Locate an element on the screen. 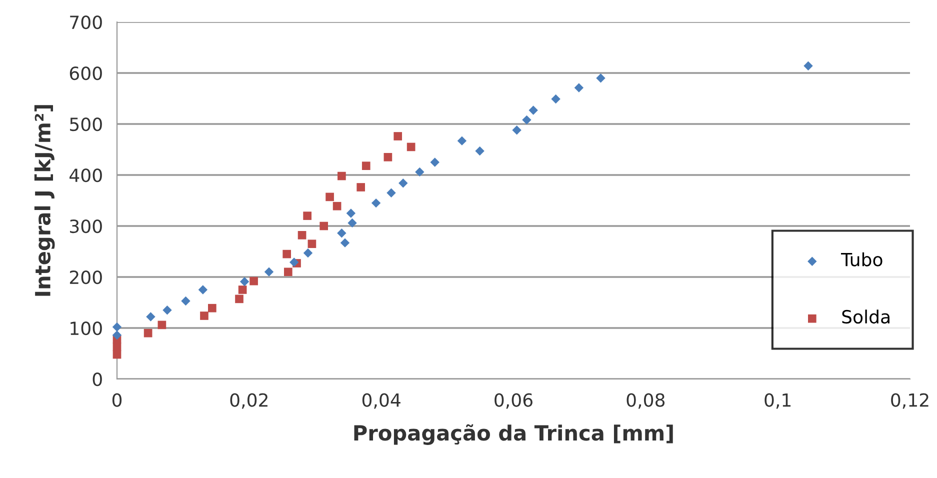 The image size is (937, 478). x-tick-label: 0,04 is located at coordinates (381, 401).